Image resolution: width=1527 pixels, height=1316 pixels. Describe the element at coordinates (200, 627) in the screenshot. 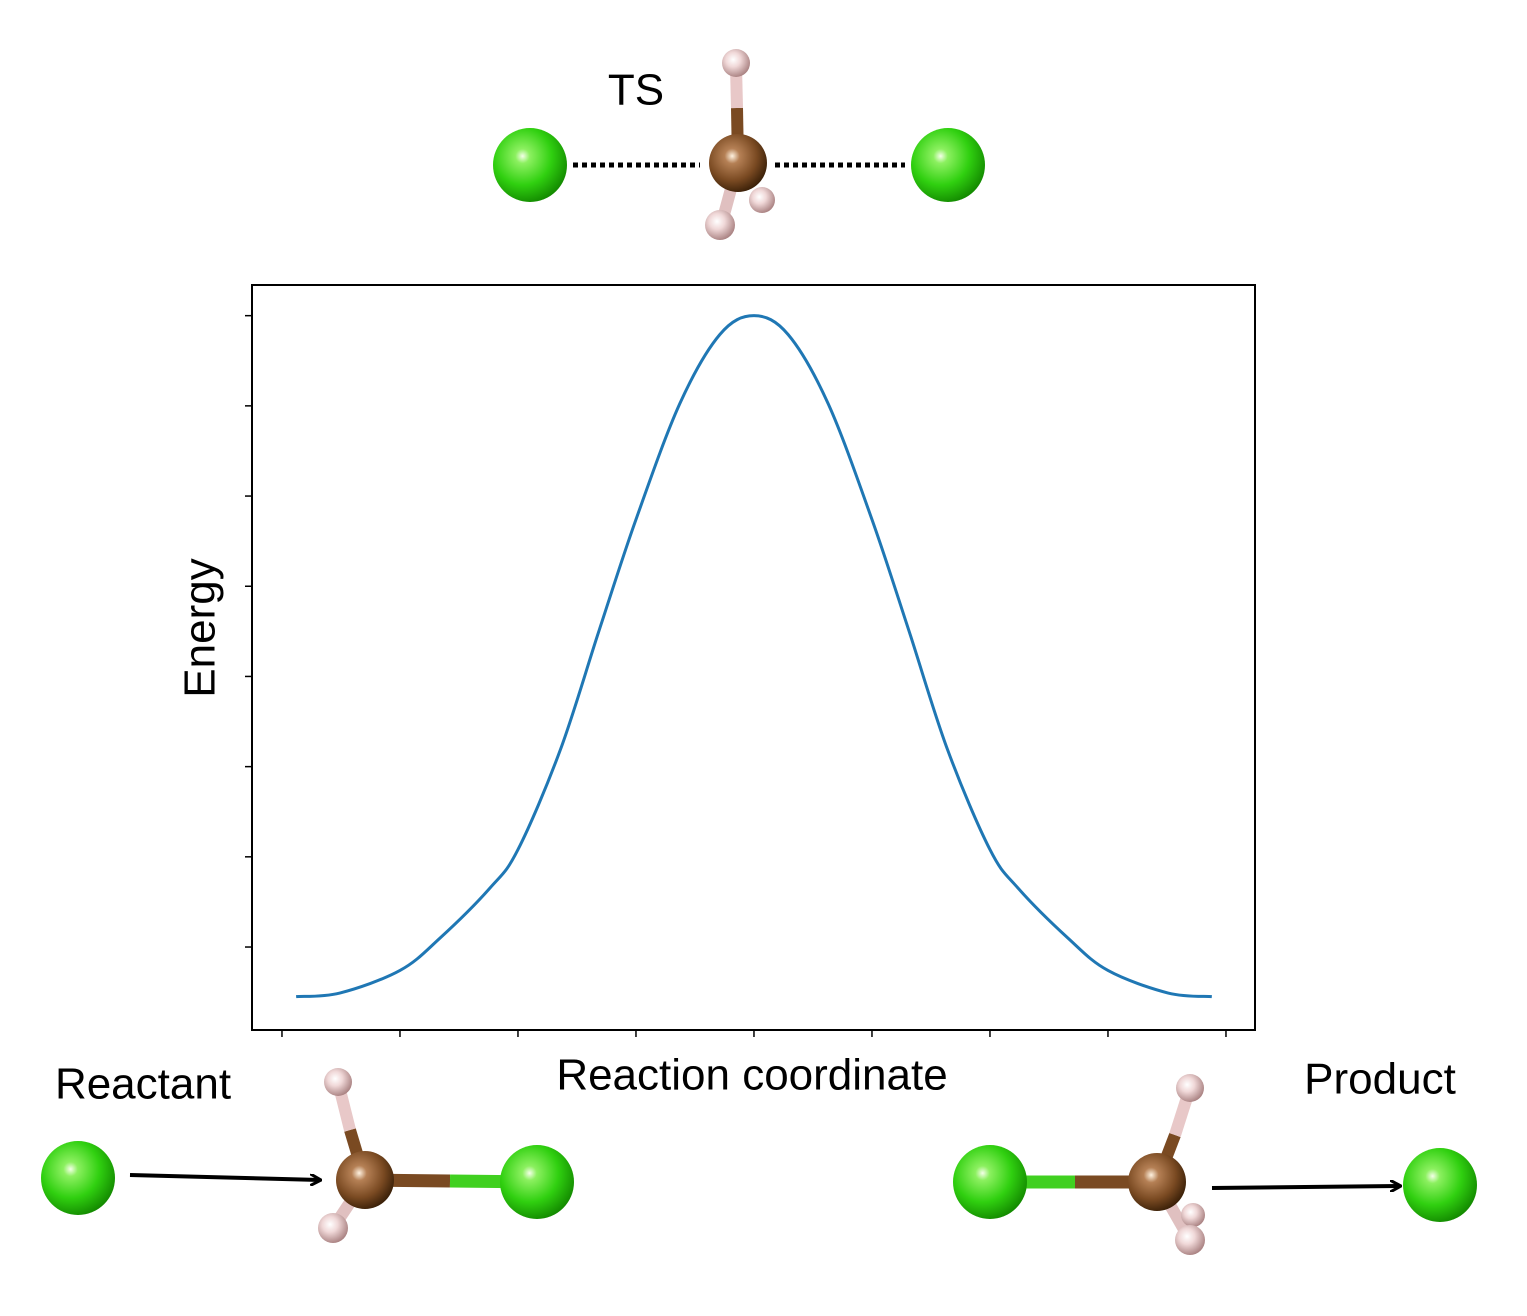

I see `y-axis-label: Energy` at that location.